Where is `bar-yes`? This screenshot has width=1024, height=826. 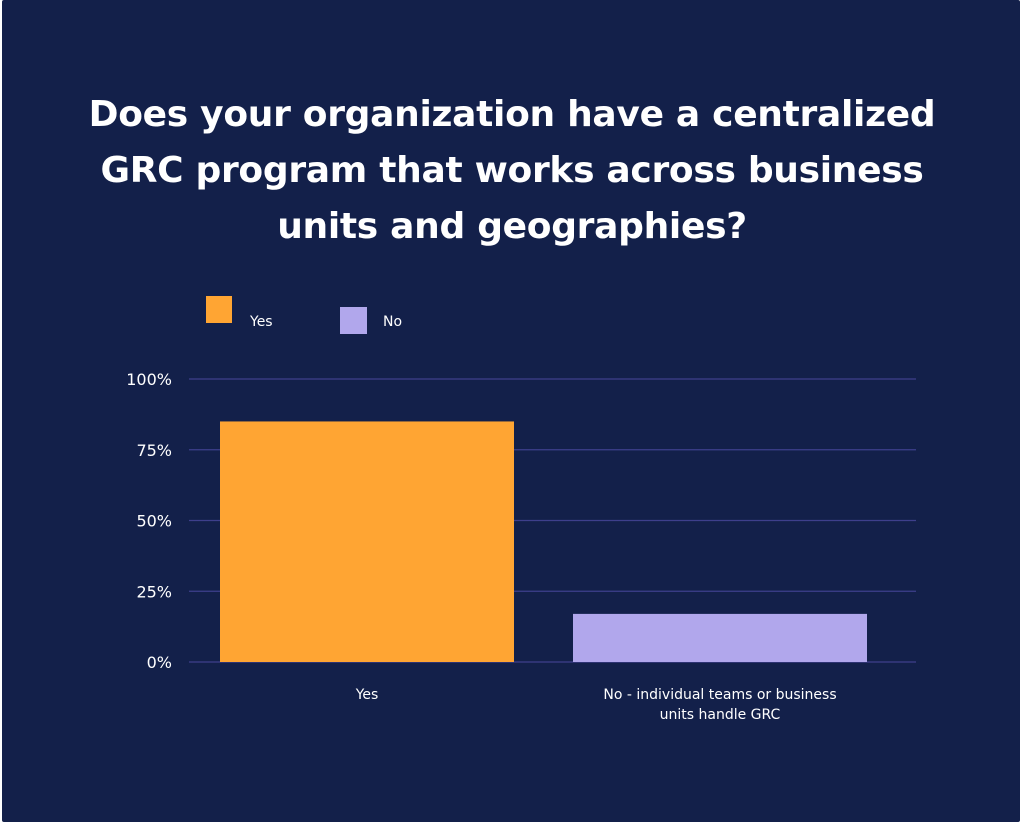
bar-yes is located at coordinates (367, 541).